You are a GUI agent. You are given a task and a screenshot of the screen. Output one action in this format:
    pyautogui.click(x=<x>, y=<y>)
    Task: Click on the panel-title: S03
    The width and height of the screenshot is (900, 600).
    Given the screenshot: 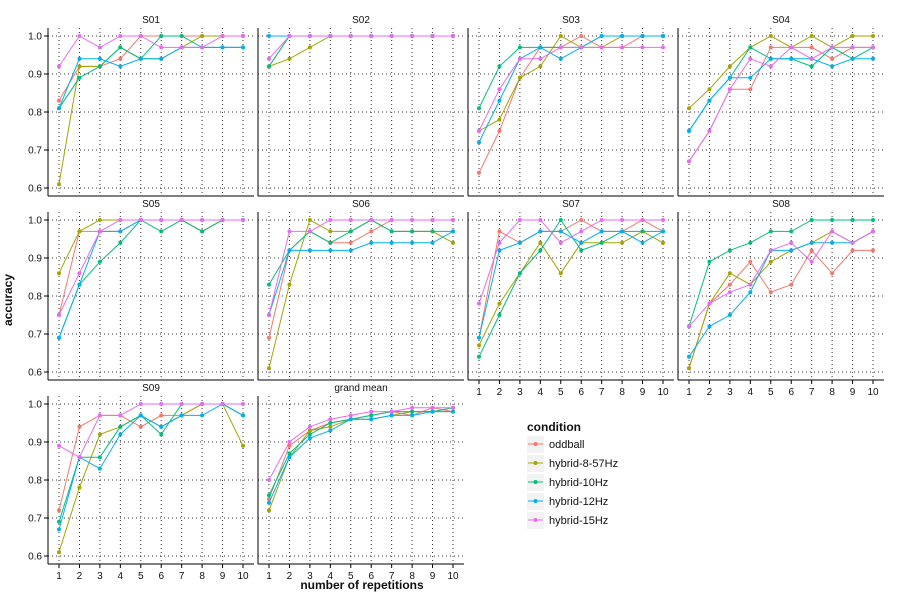 What is the action you would take?
    pyautogui.click(x=571, y=20)
    